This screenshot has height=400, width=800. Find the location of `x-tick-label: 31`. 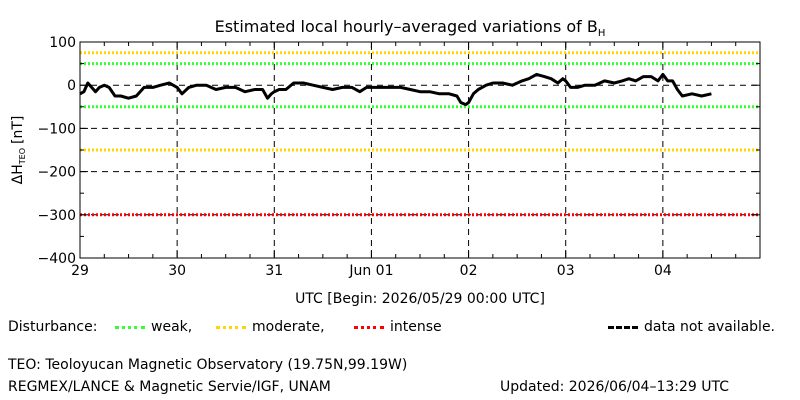

x-tick-label: 31 is located at coordinates (274, 271).